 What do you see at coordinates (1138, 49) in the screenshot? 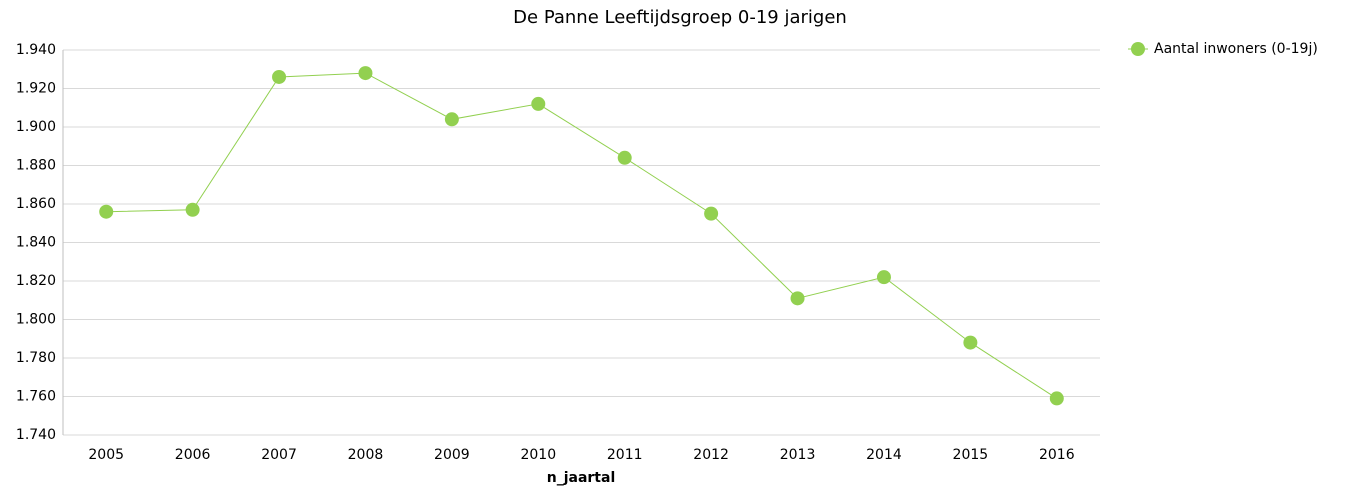
I see `legend-marker` at bounding box center [1138, 49].